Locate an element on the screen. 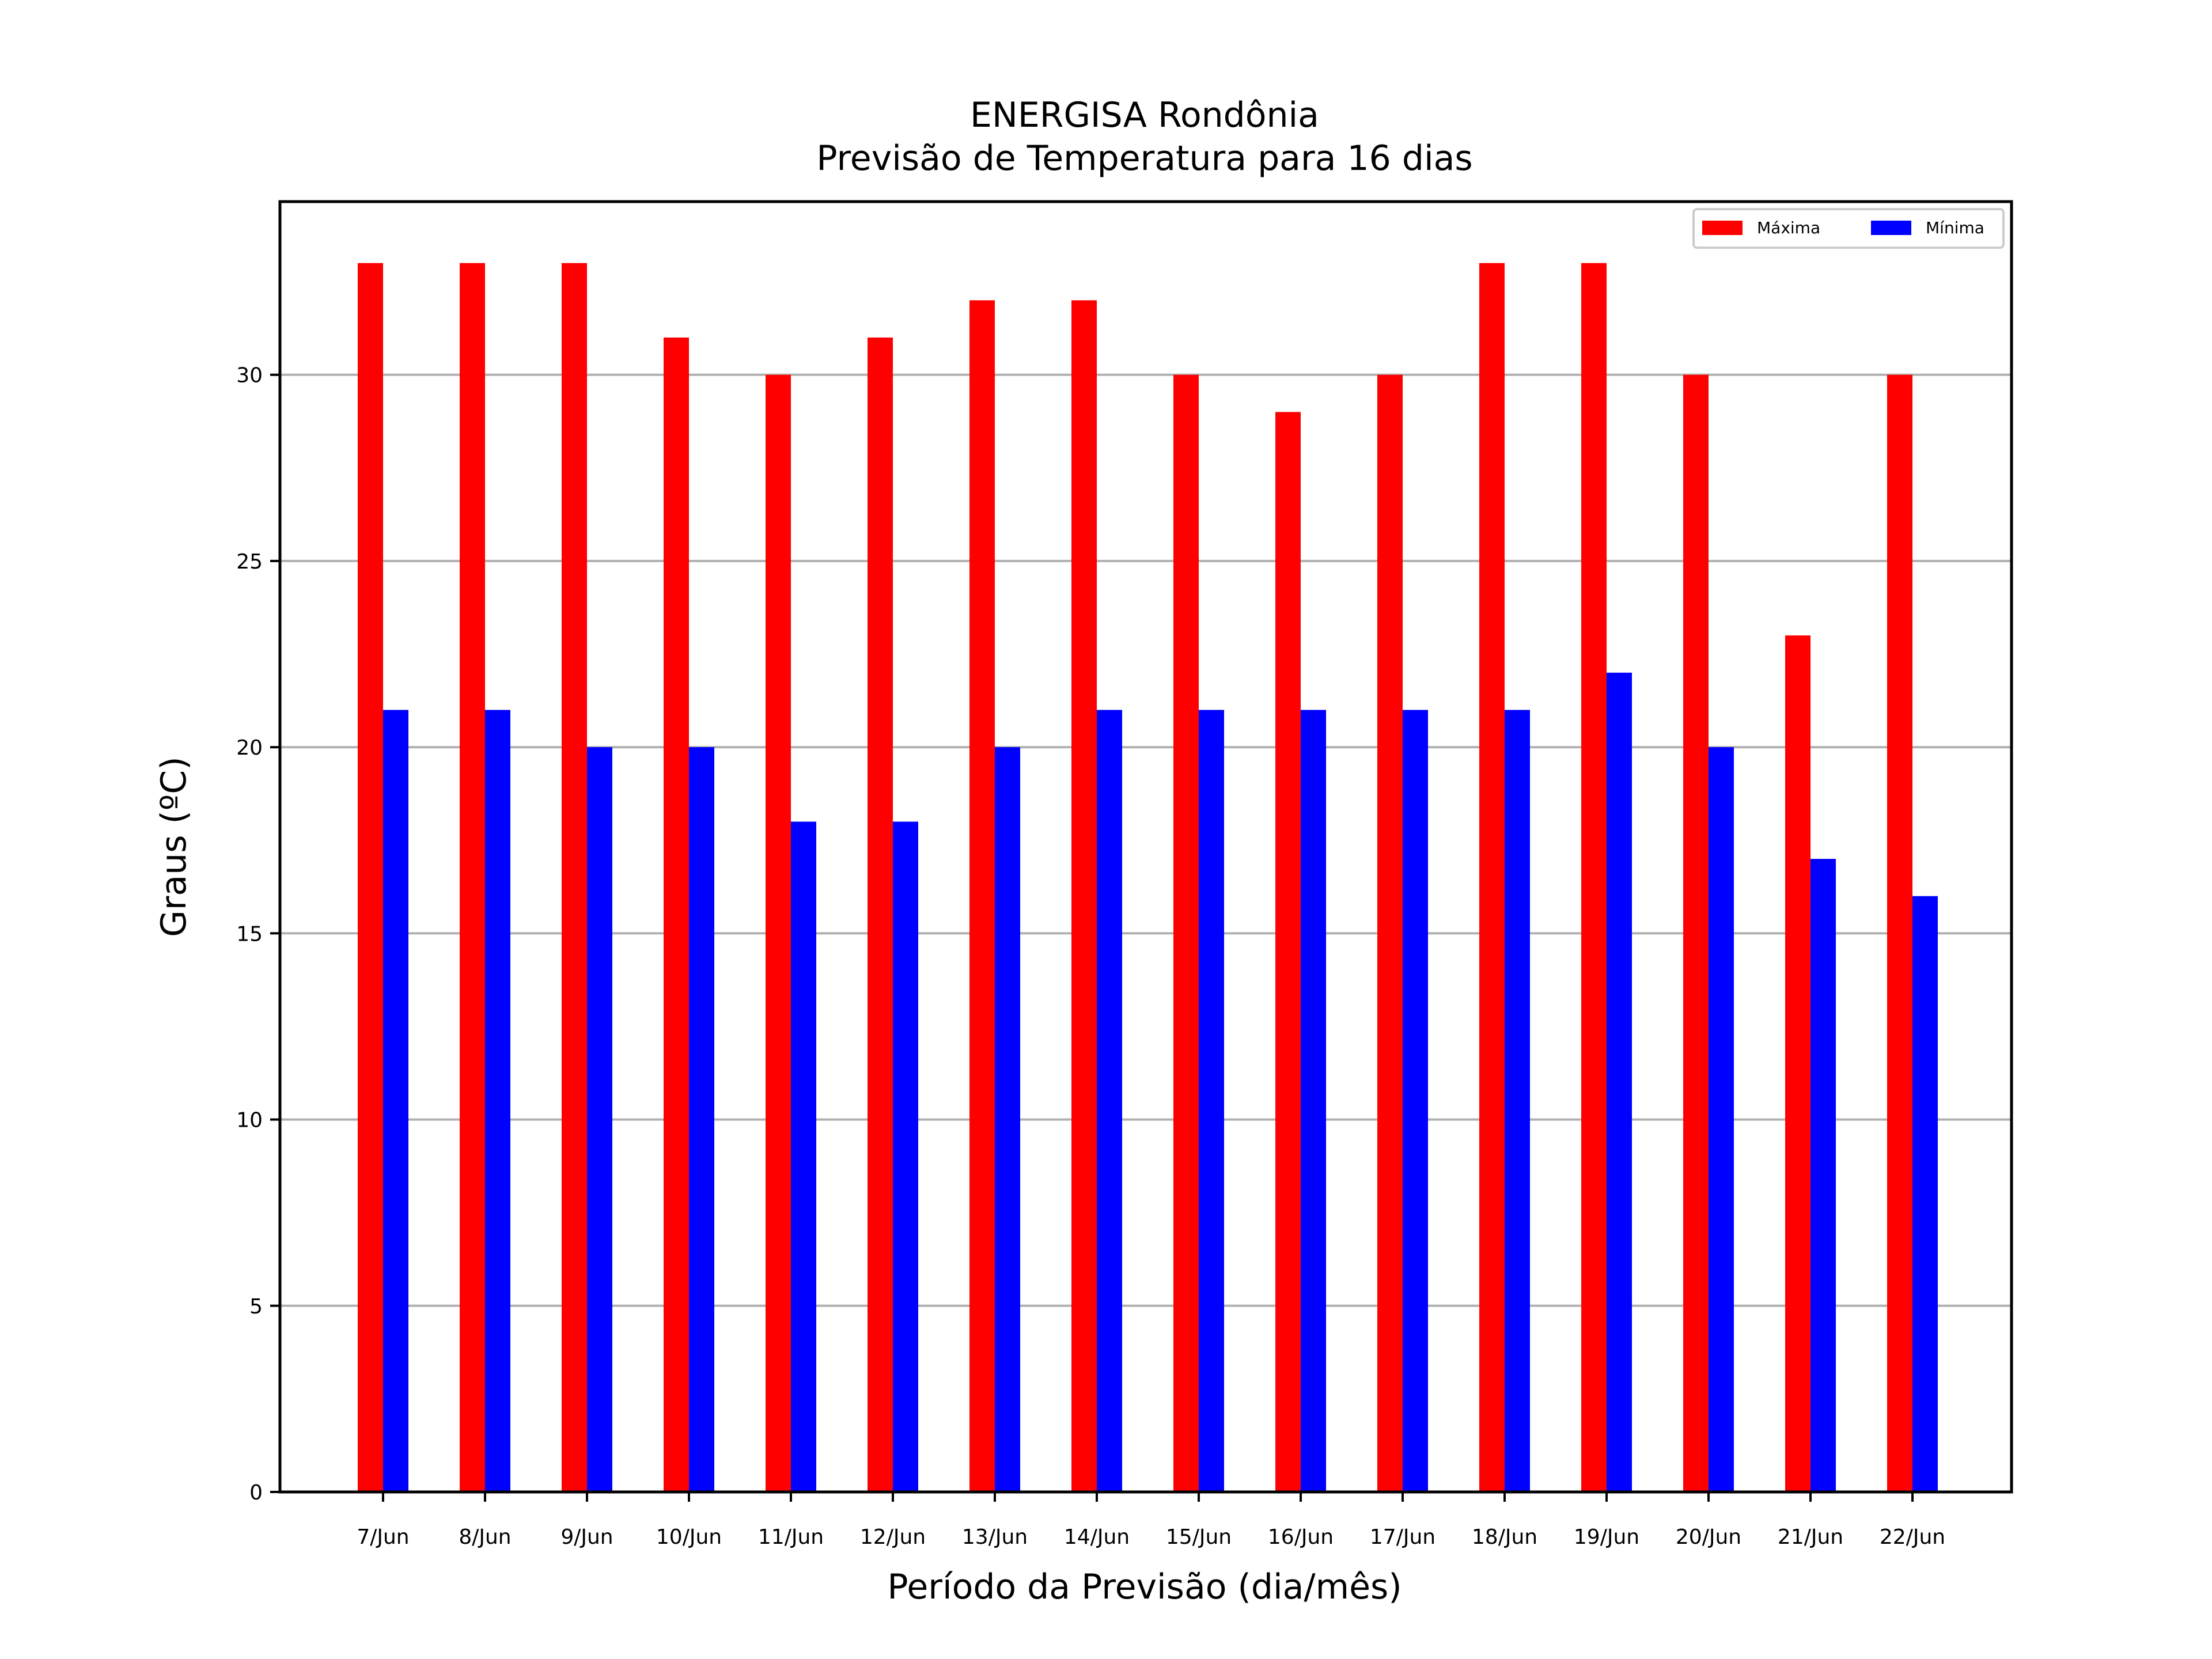 The image size is (2212, 1659). legend-label-minima: Mínima is located at coordinates (1955, 227).